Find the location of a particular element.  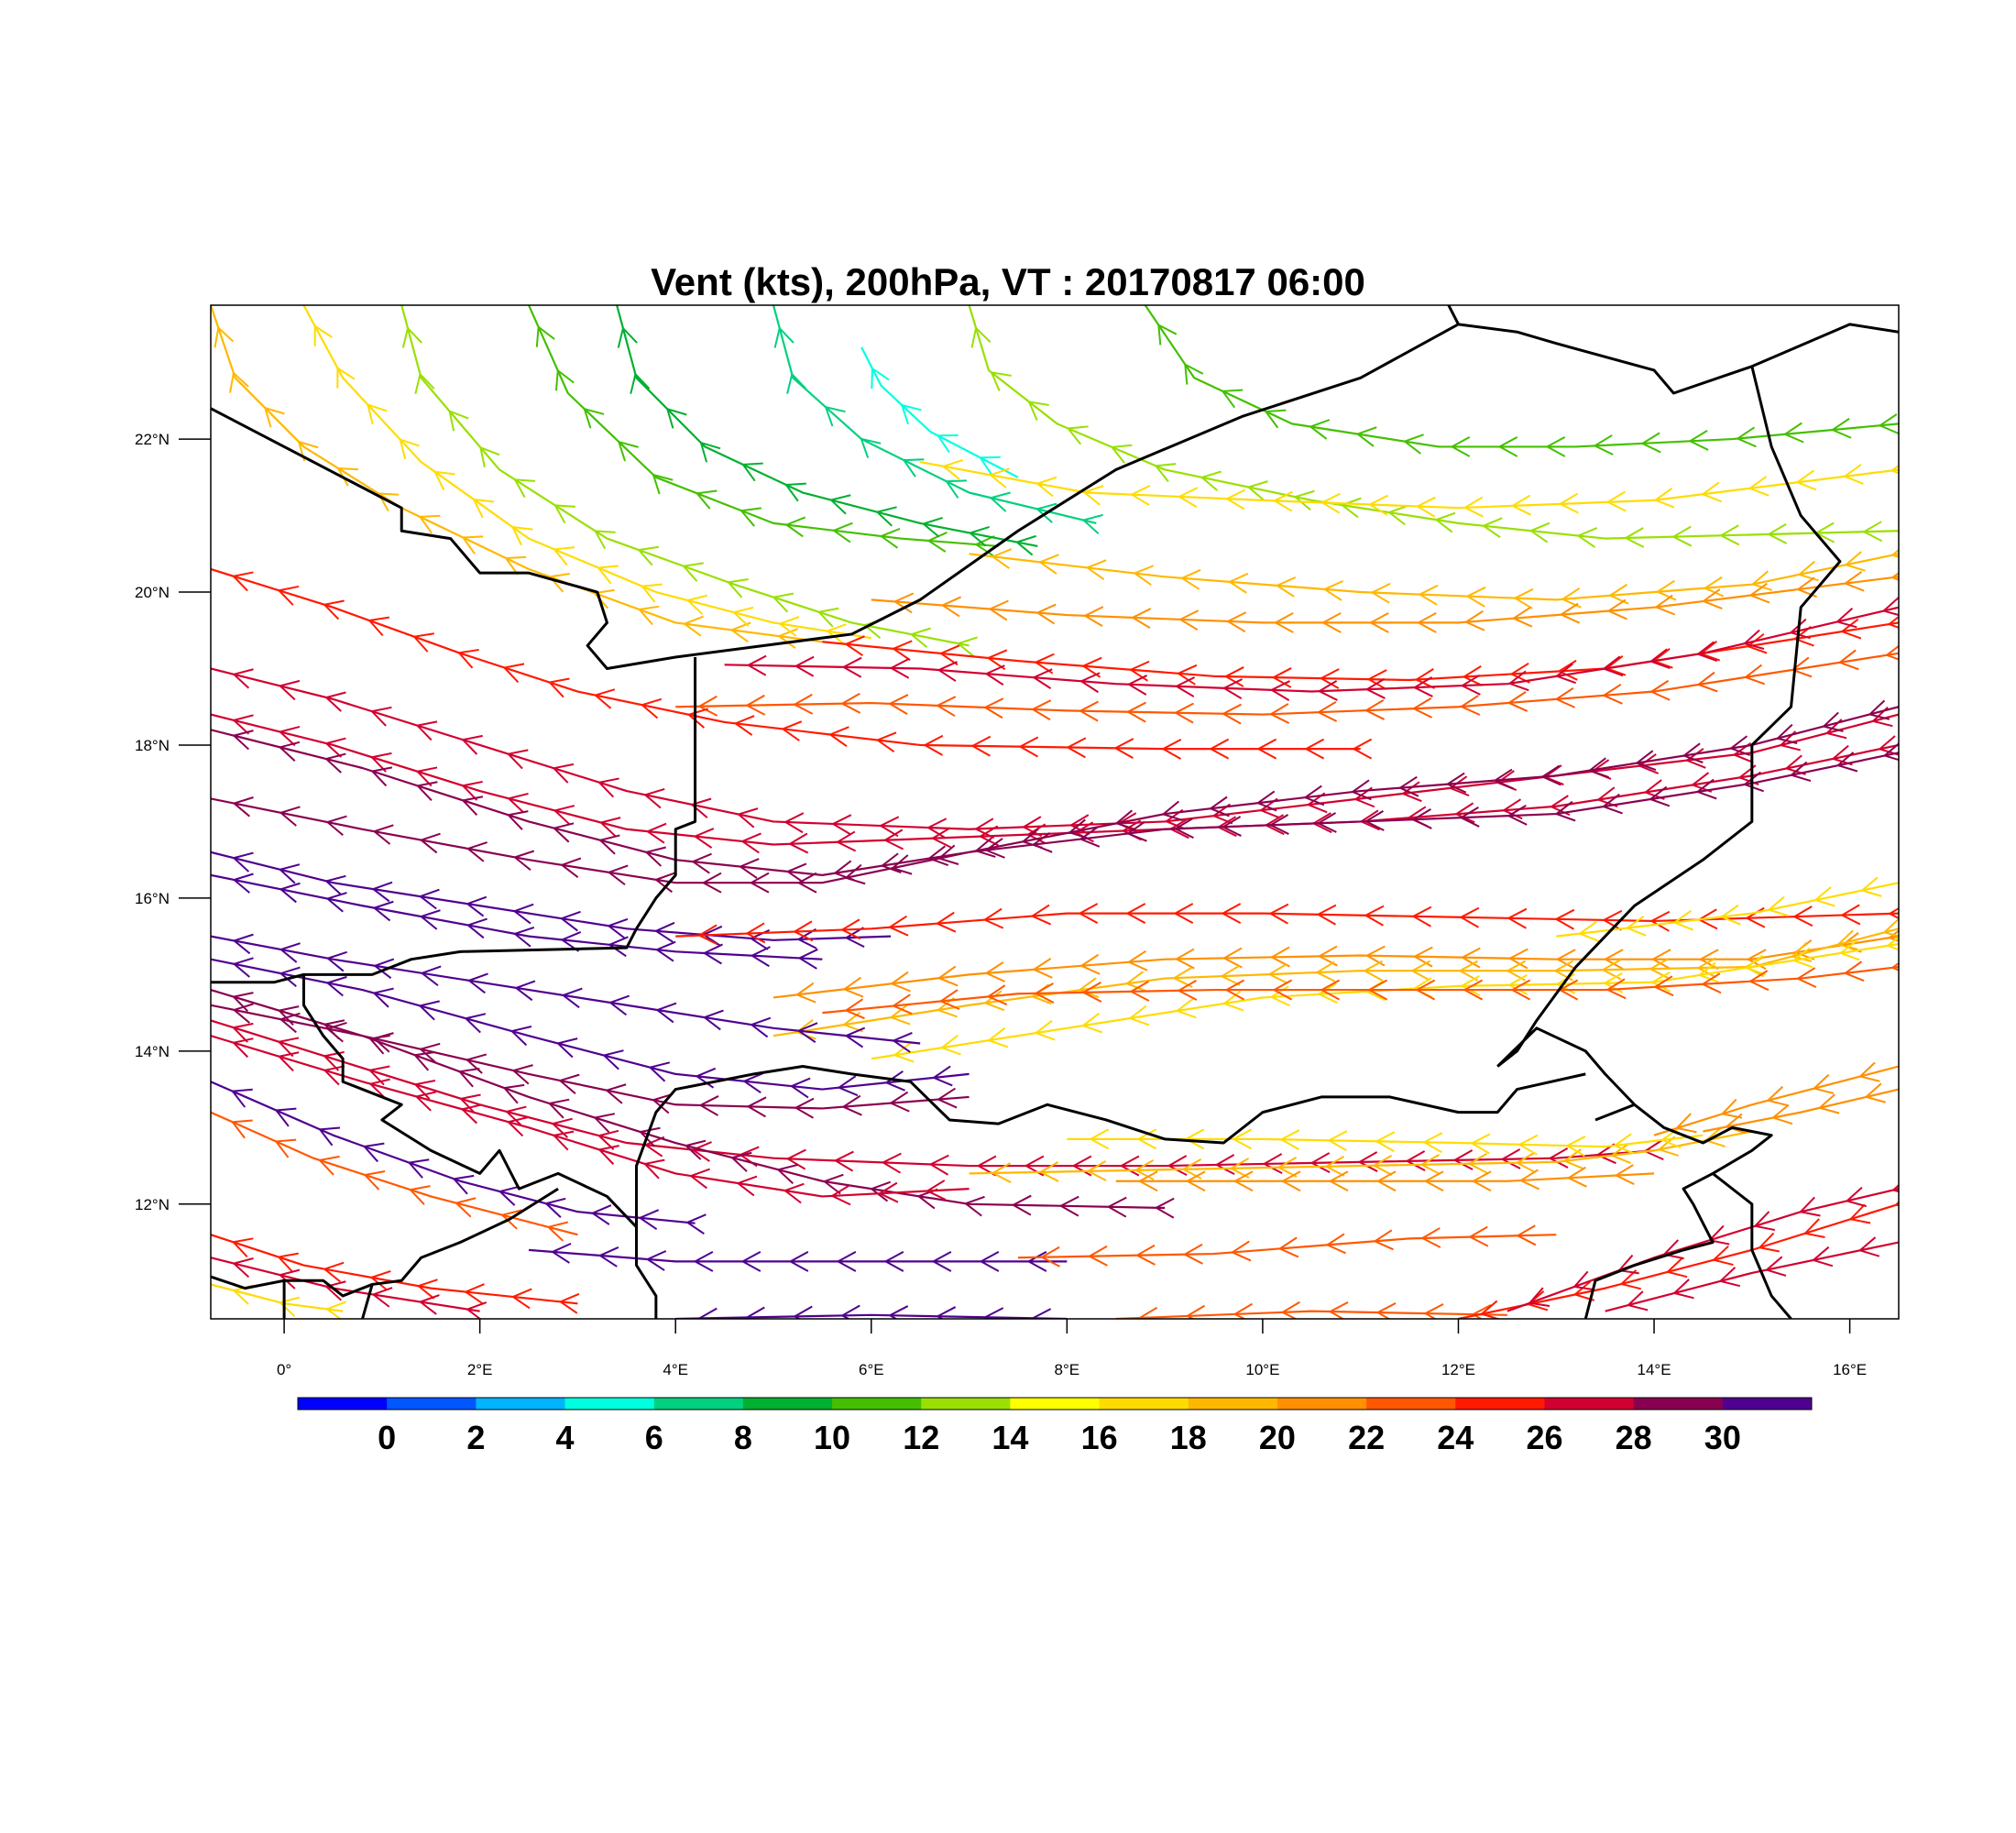

lat-tick-label: 14°N is located at coordinates (152, 1051).